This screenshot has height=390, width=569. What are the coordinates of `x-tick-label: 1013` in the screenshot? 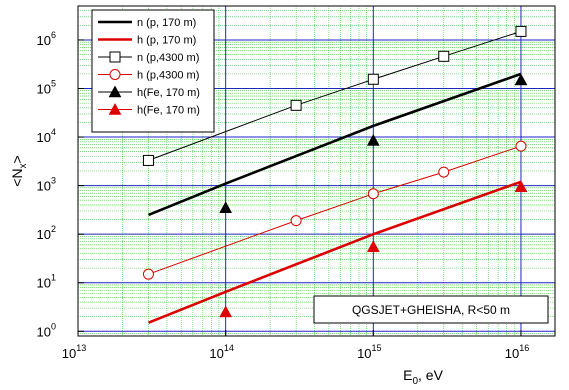 It's located at (74, 352).